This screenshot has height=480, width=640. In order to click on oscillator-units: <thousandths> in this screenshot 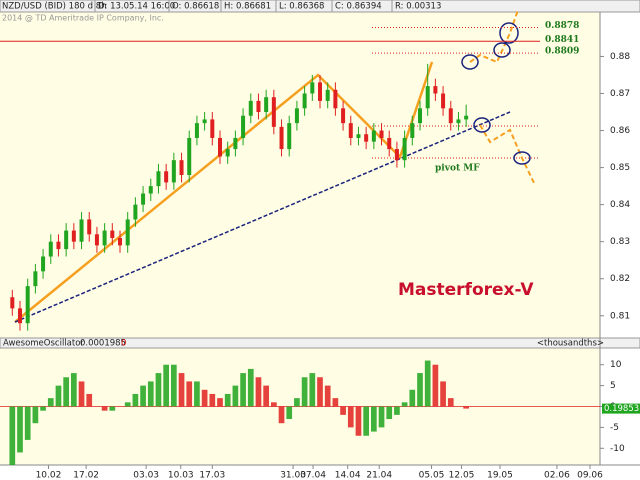, I will do `click(570, 344)`.